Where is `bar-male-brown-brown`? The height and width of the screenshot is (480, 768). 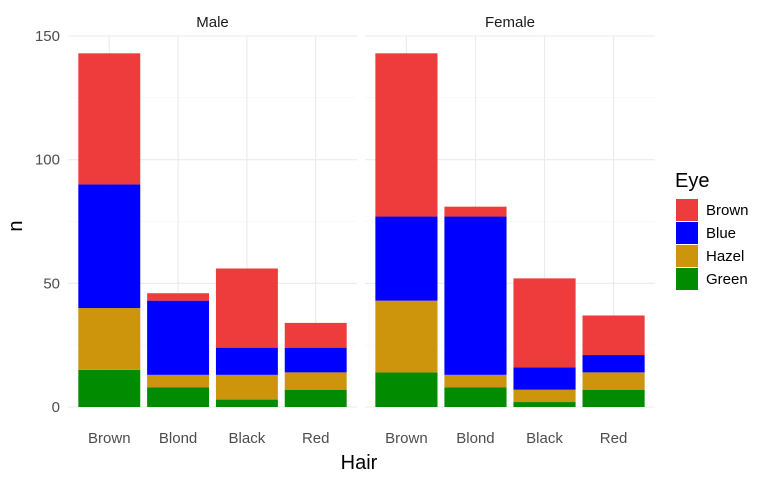
bar-male-brown-brown is located at coordinates (109, 119).